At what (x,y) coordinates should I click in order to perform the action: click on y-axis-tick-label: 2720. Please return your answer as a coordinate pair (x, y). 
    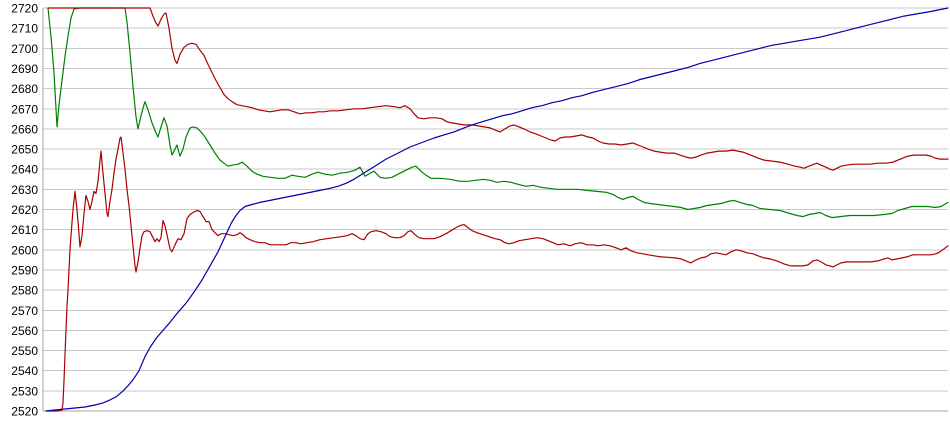
    Looking at the image, I should click on (24, 9).